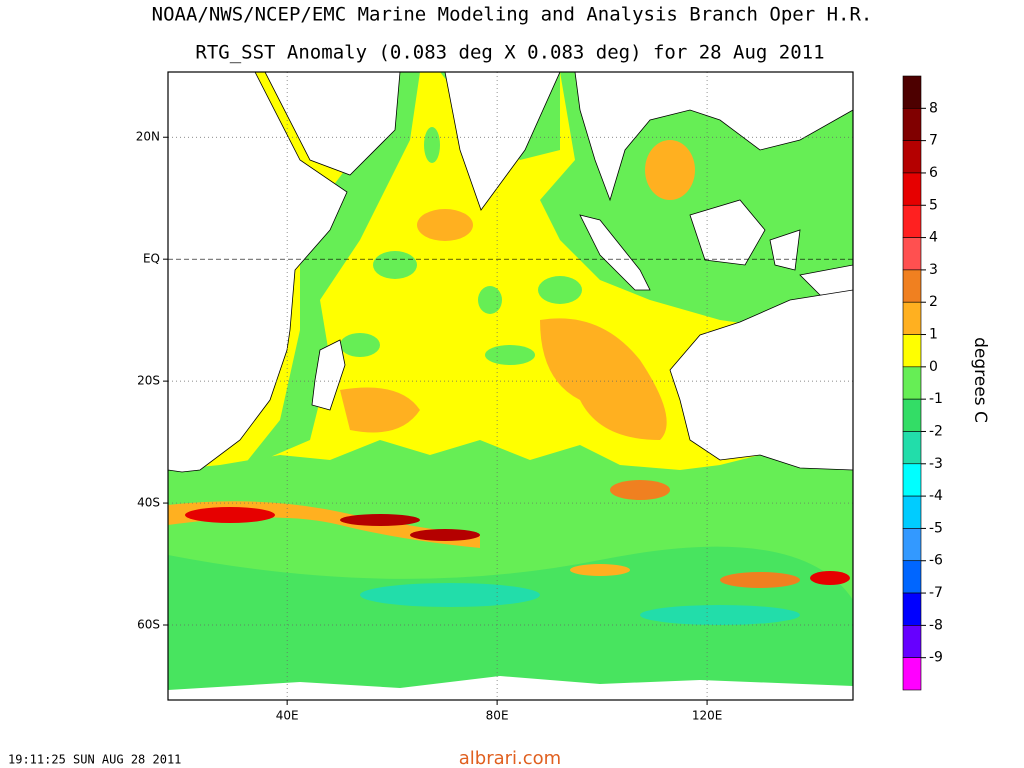 Image resolution: width=1024 pixels, height=768 pixels. What do you see at coordinates (497, 716) in the screenshot?
I see `x-tick-label: 80E` at bounding box center [497, 716].